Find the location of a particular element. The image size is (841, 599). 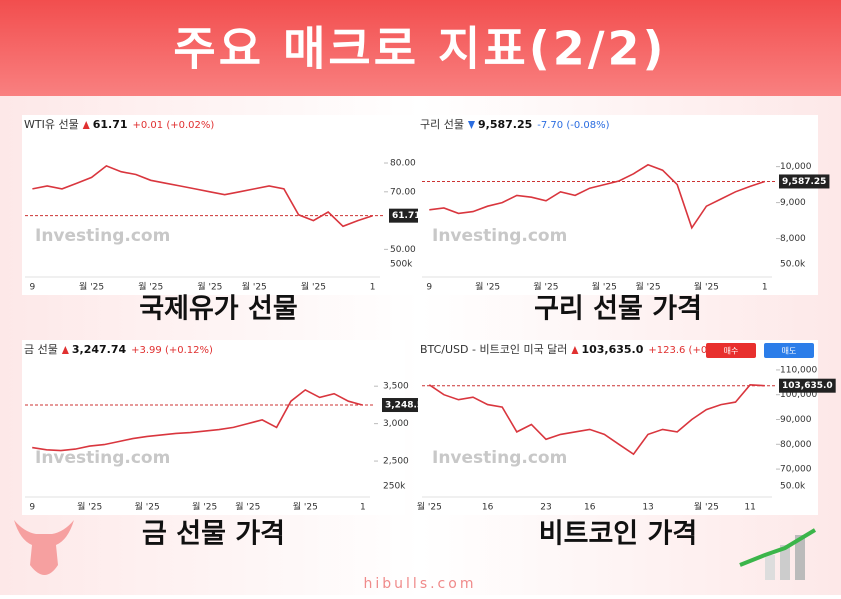

y-tick-label: 50.00 is located at coordinates (403, 250).